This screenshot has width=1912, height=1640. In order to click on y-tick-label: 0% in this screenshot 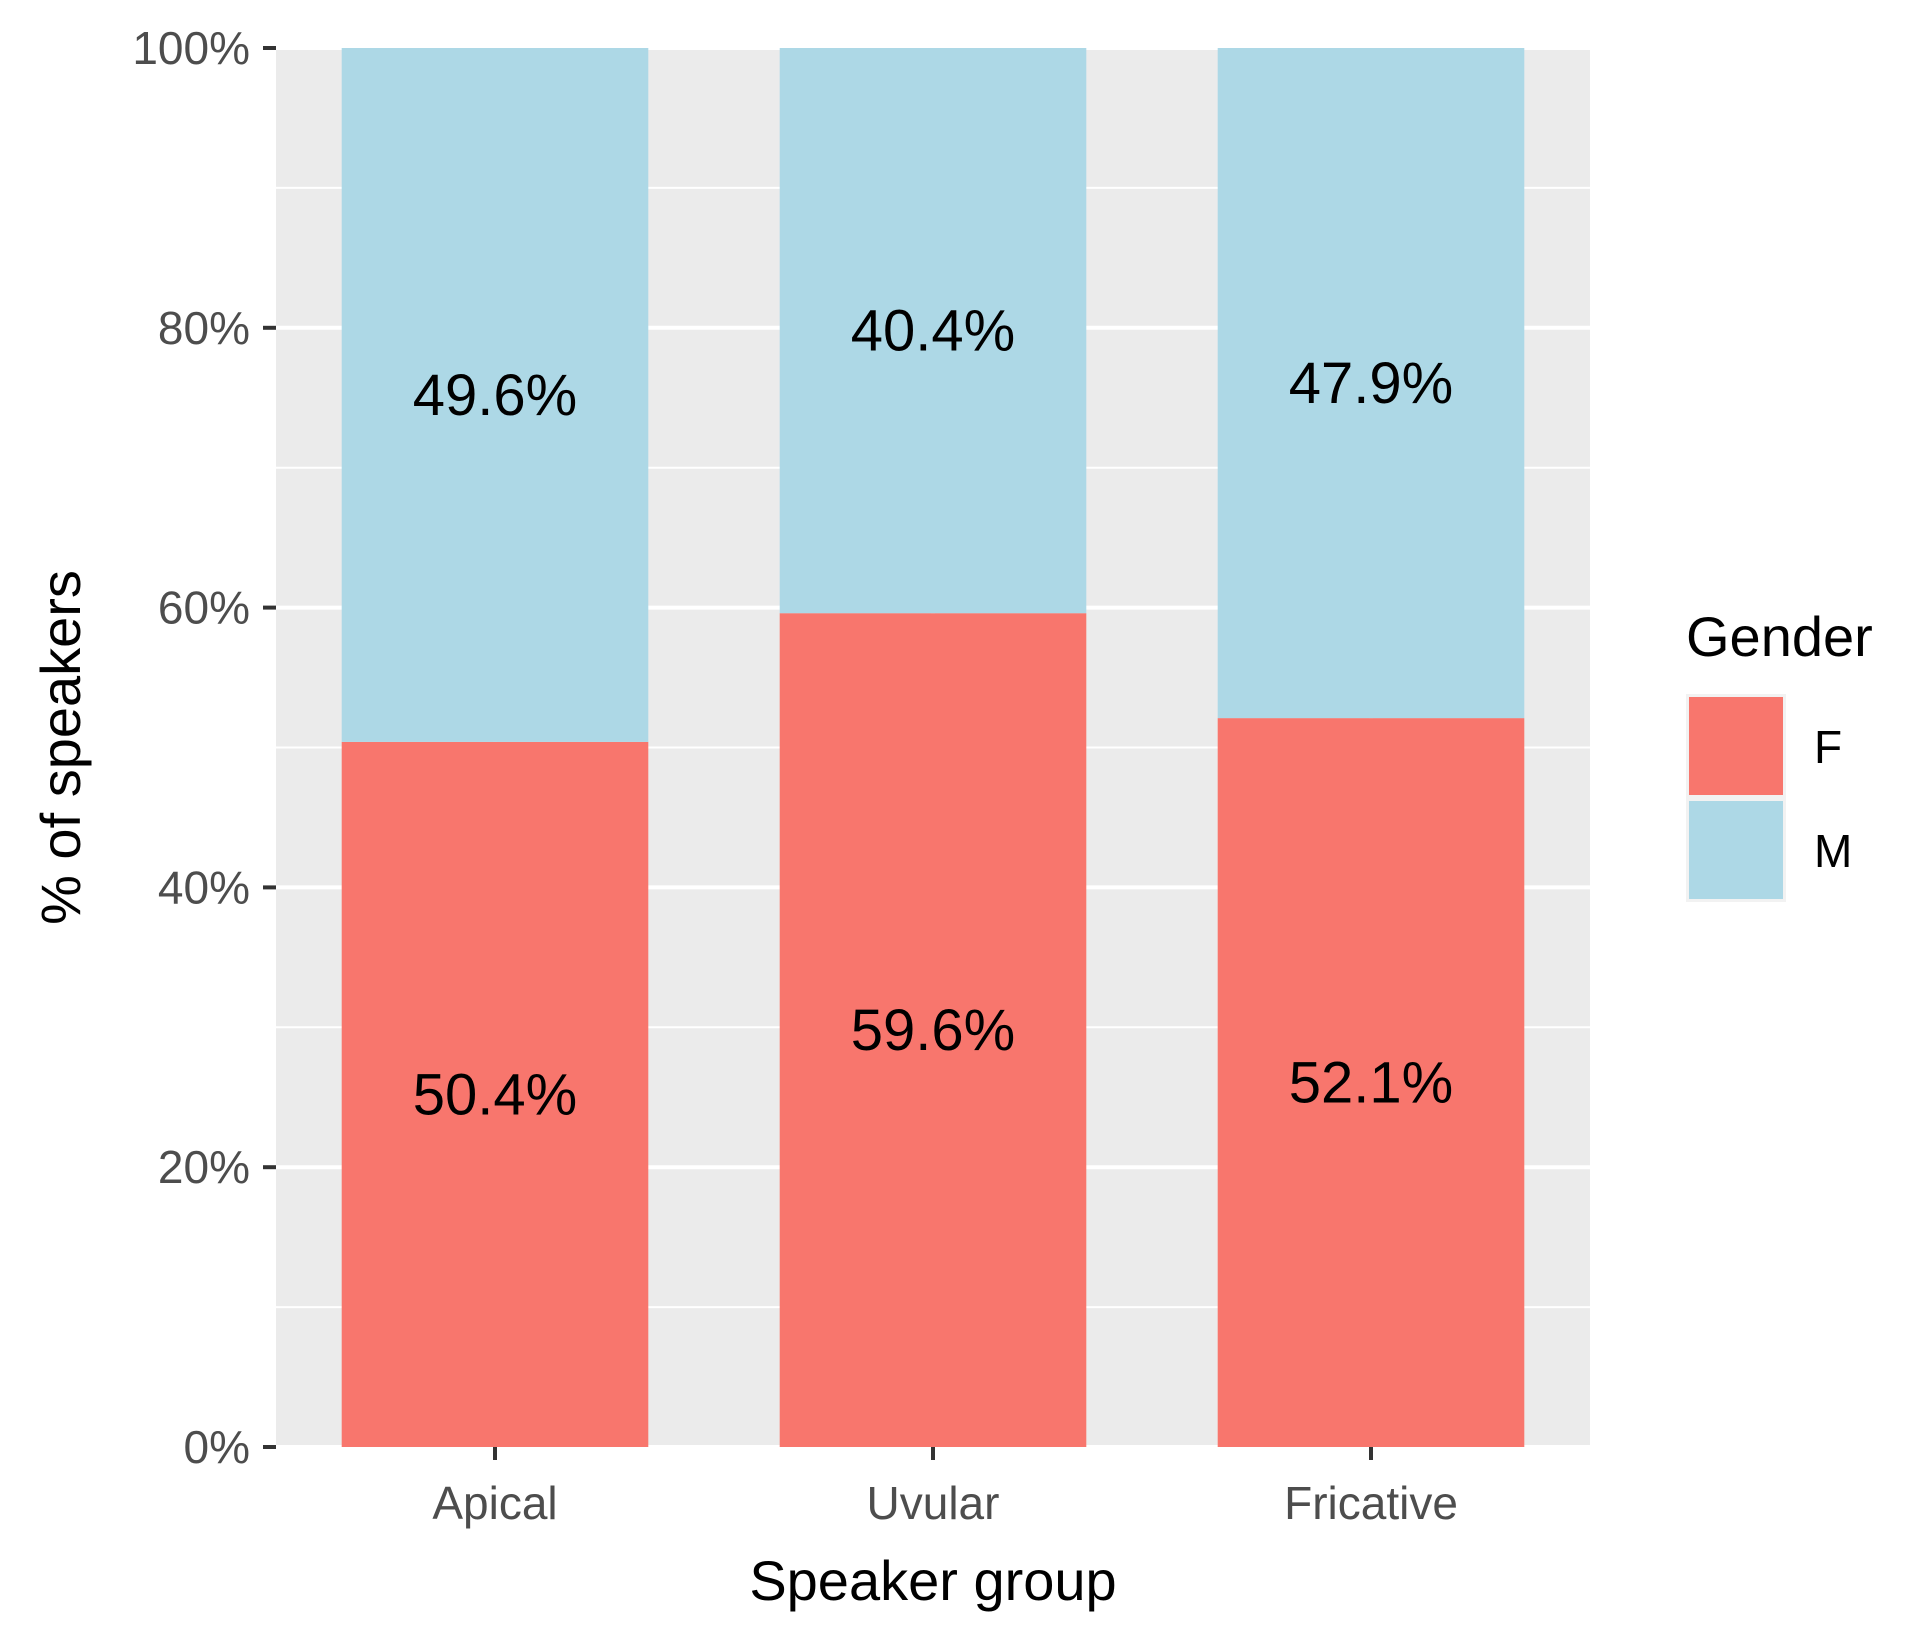, I will do `click(217, 1447)`.